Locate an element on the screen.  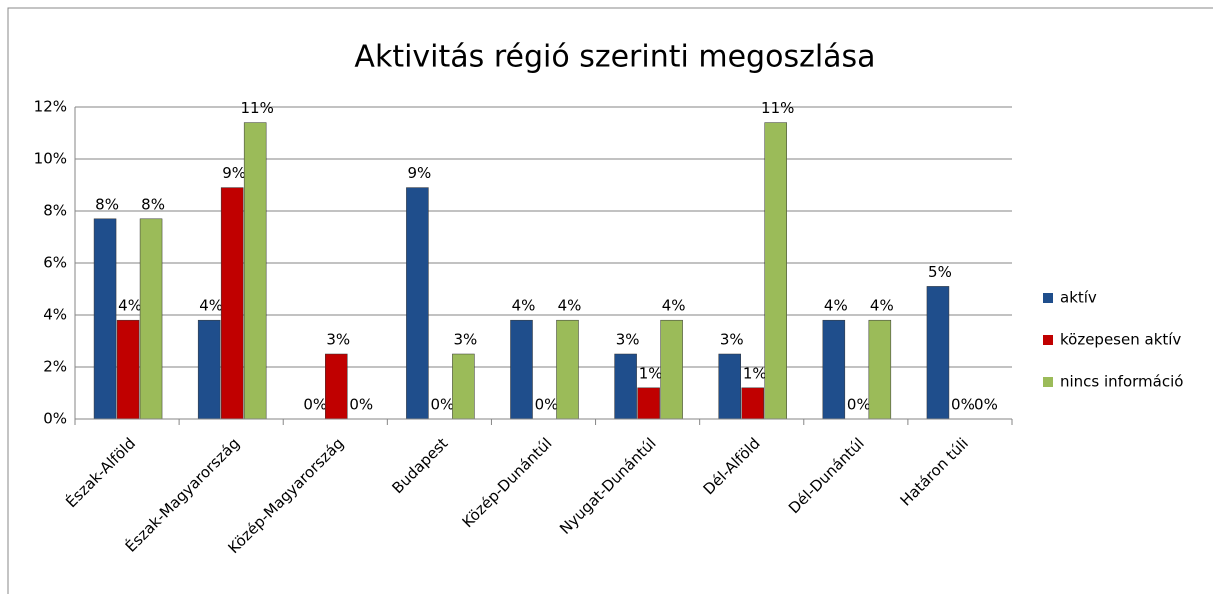
y-tick-label: 10% is located at coordinates (50, 159).